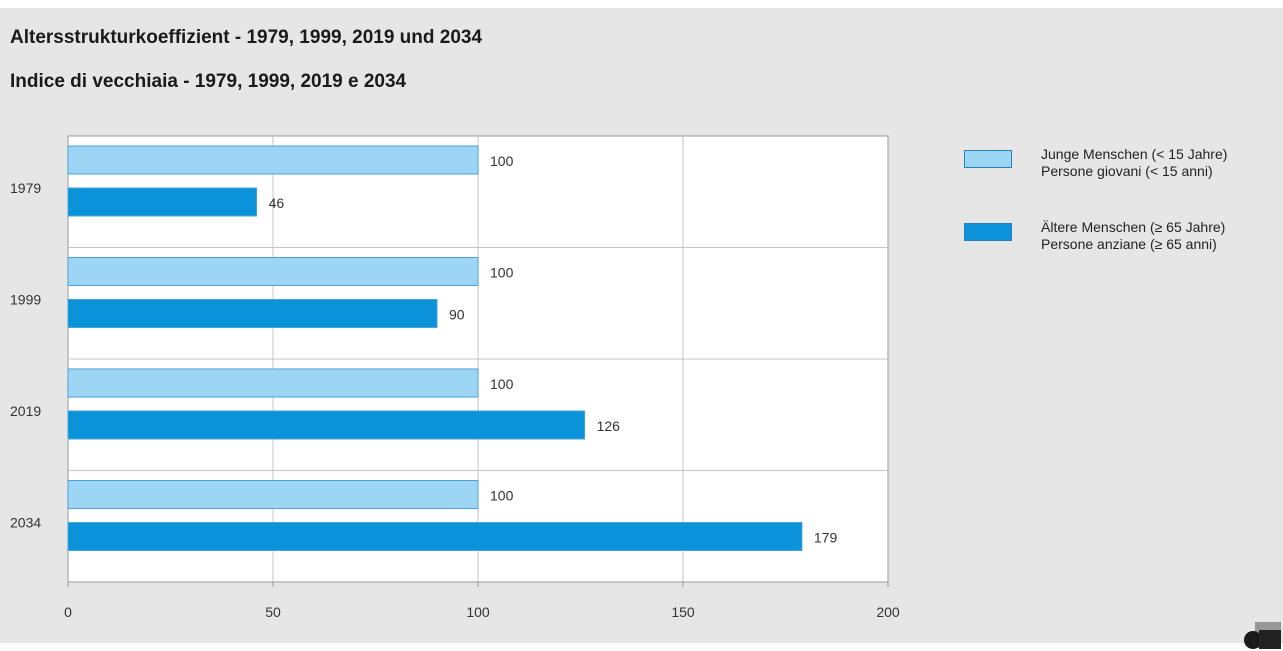 The height and width of the screenshot is (651, 1283). Describe the element at coordinates (826, 538) in the screenshot. I see `data-label-2034-old: 179` at that location.